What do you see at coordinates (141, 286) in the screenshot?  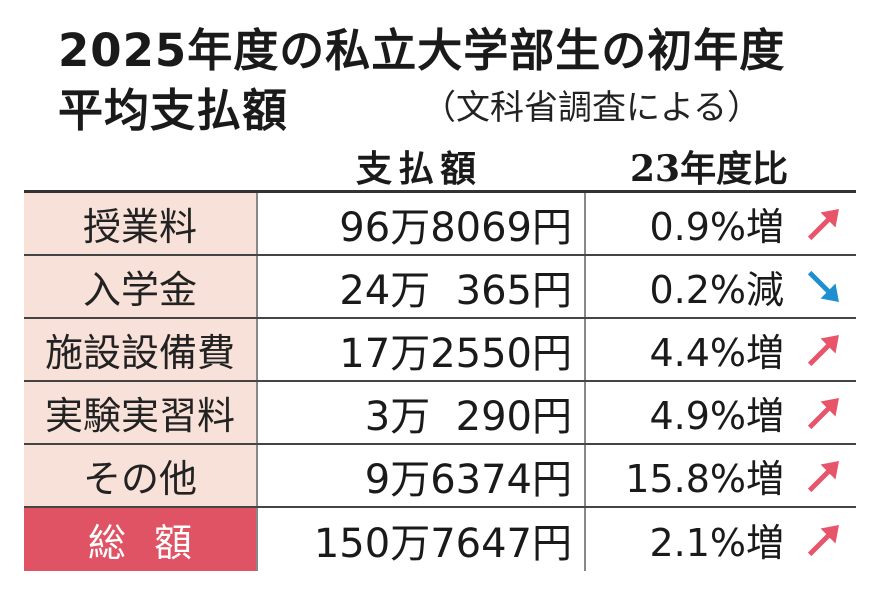 I see `row-label: 入学金` at bounding box center [141, 286].